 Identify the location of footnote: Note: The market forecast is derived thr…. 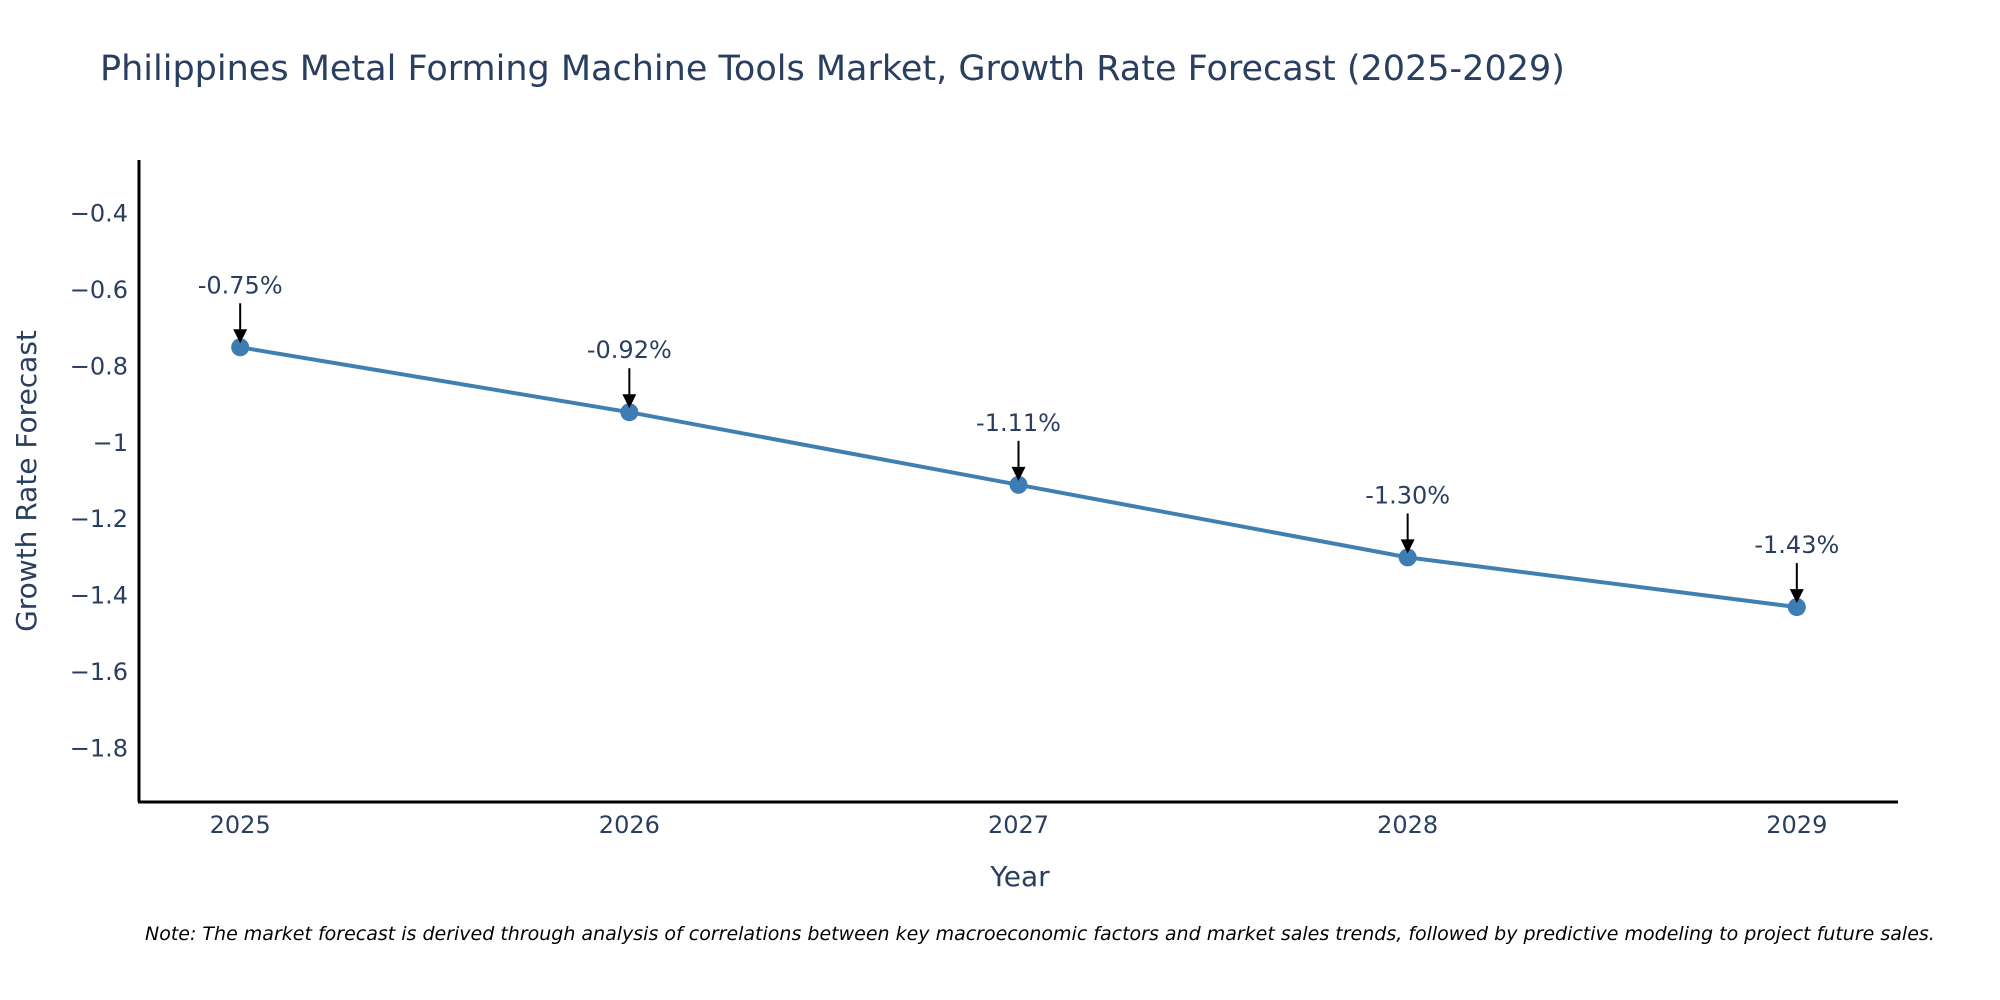
(1040, 934).